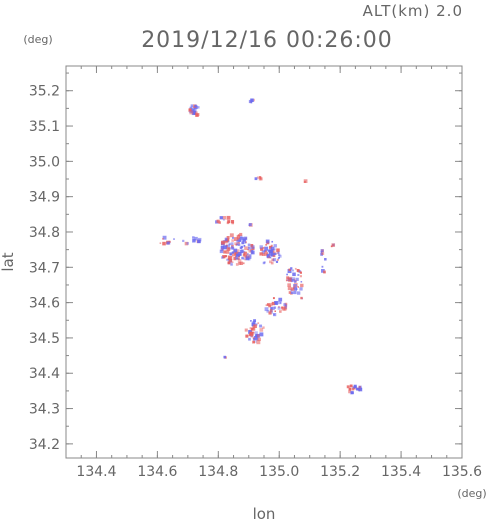 The image size is (491, 521). Describe the element at coordinates (44, 127) in the screenshot. I see `y-tick-label: 35.1` at that location.